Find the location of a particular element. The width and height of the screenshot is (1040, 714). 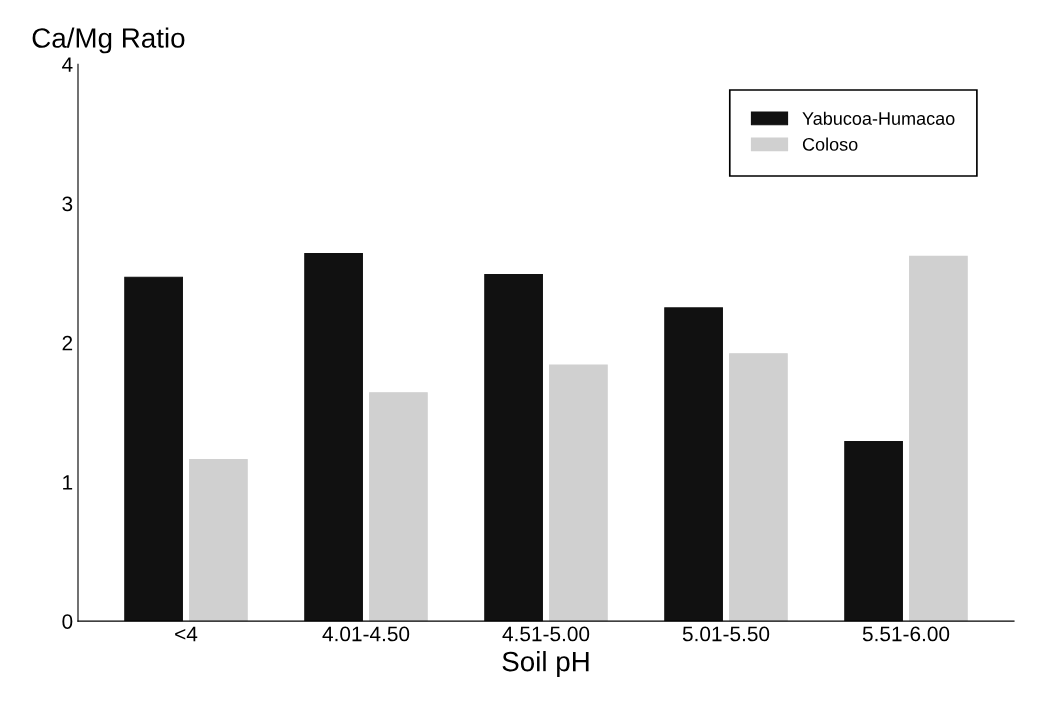

legend-label: Yabucoa-Humacao is located at coordinates (878, 118).